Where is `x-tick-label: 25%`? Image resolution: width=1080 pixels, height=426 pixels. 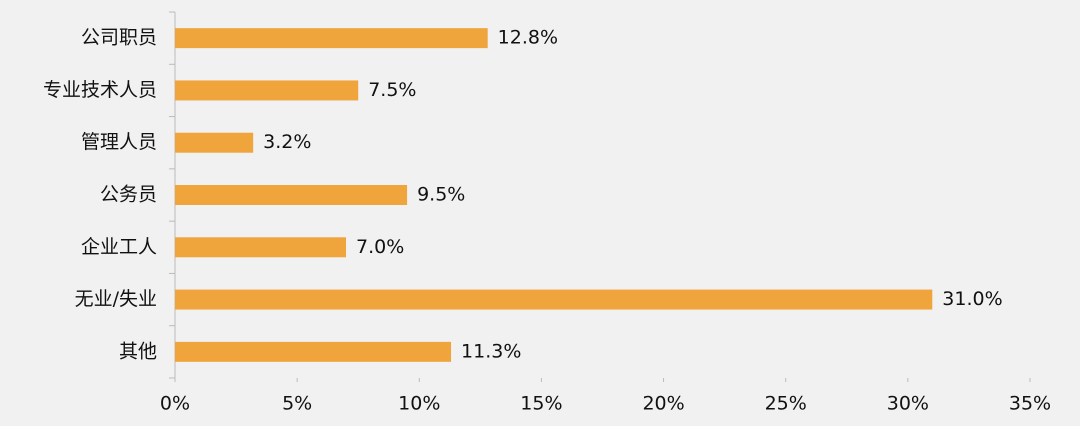 x-tick-label: 25% is located at coordinates (786, 404).